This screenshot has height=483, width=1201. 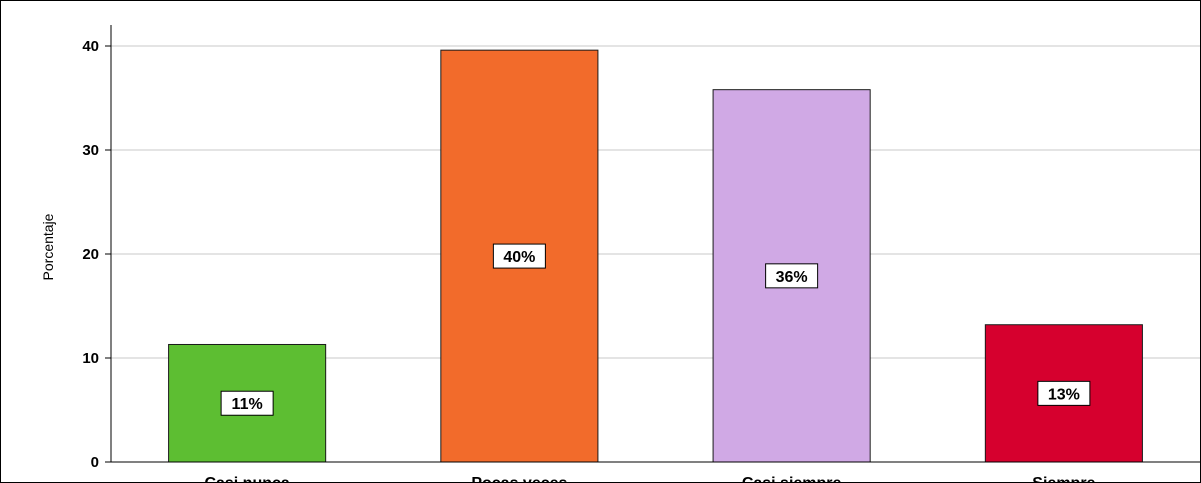 I want to click on data-label: 13%, so click(x=1064, y=394).